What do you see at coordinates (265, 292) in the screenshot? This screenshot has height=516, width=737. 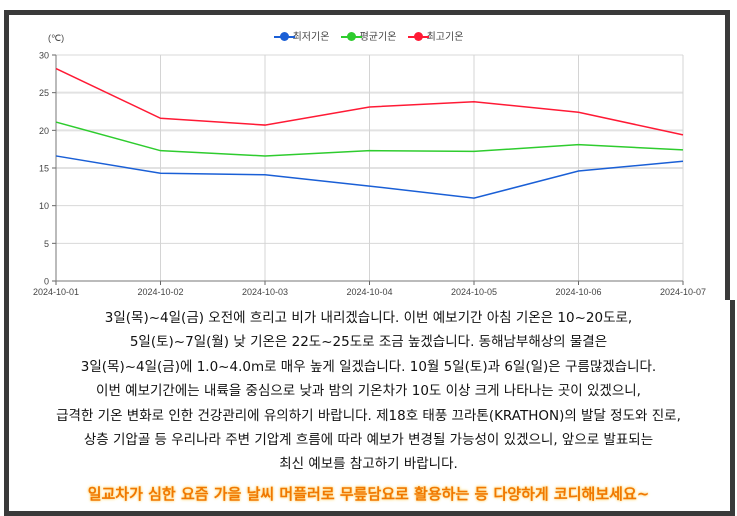 I see `x-tick-label: 2024-10-03` at bounding box center [265, 292].